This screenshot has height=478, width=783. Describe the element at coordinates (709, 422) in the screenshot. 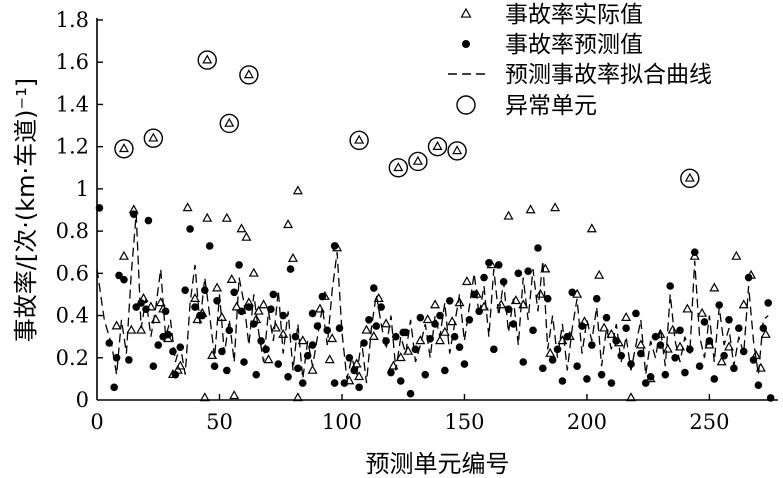

I see `x-tick-label: 250` at that location.